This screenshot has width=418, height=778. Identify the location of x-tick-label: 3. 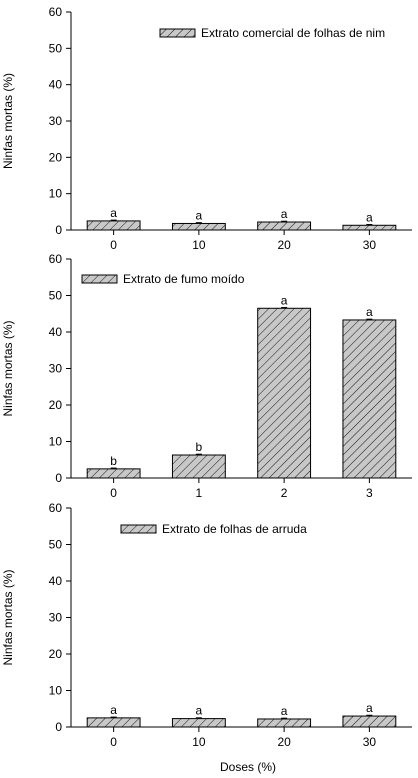
(369, 493).